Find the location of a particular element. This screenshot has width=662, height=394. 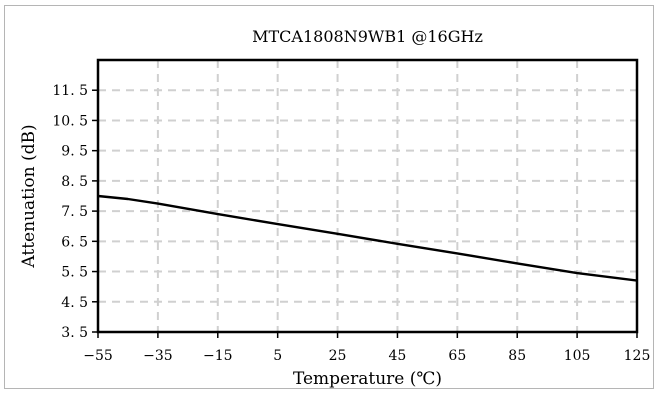

x-tick-label: 125 is located at coordinates (637, 356).